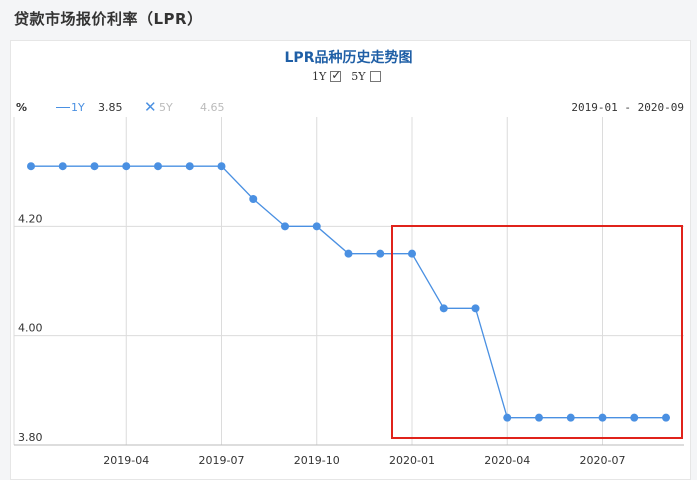 The image size is (697, 480). I want to click on y-tick-label: 3.80, so click(30, 437).